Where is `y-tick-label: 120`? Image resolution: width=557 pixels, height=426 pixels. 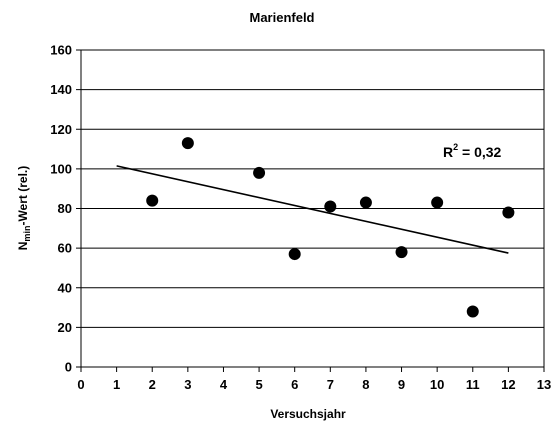 y-tick-label: 120 is located at coordinates (61, 129).